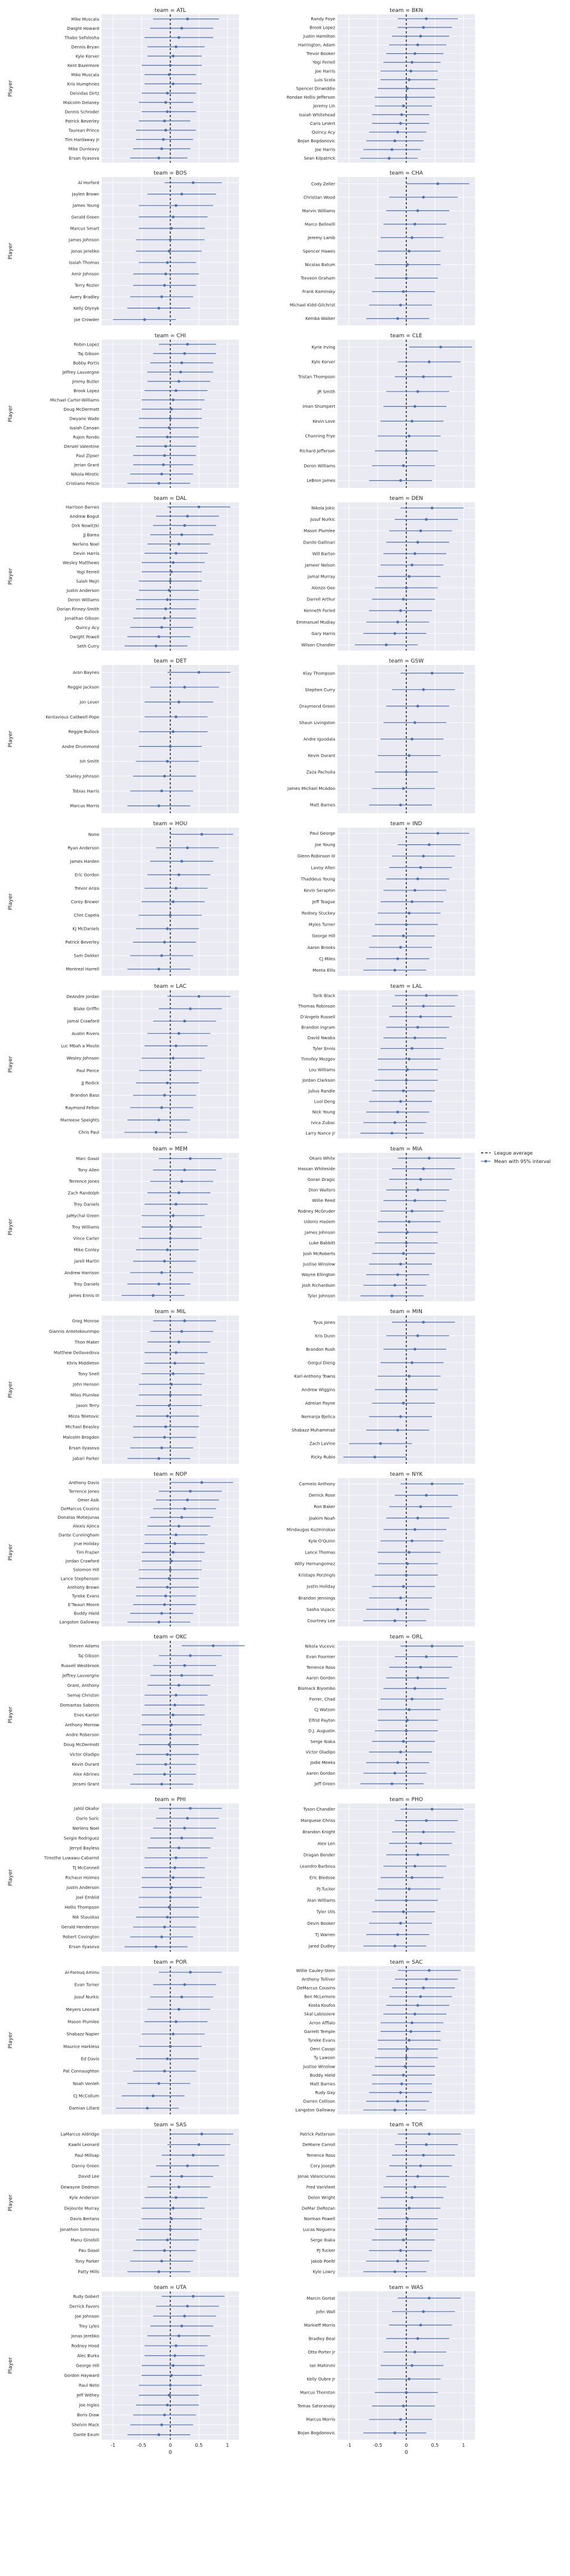  What do you see at coordinates (86, 915) in the screenshot?
I see `player-label: Clint Capela` at bounding box center [86, 915].